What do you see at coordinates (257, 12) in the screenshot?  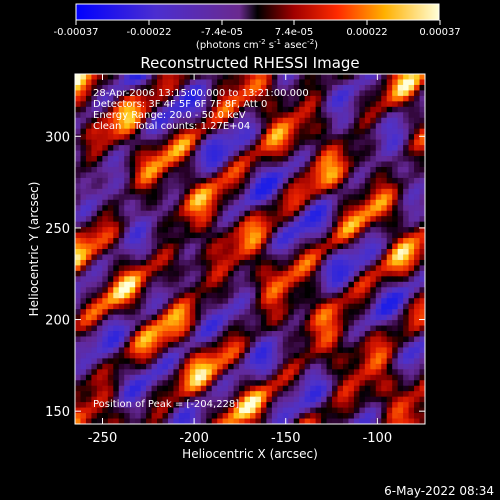 I see `colorbar-gradient` at bounding box center [257, 12].